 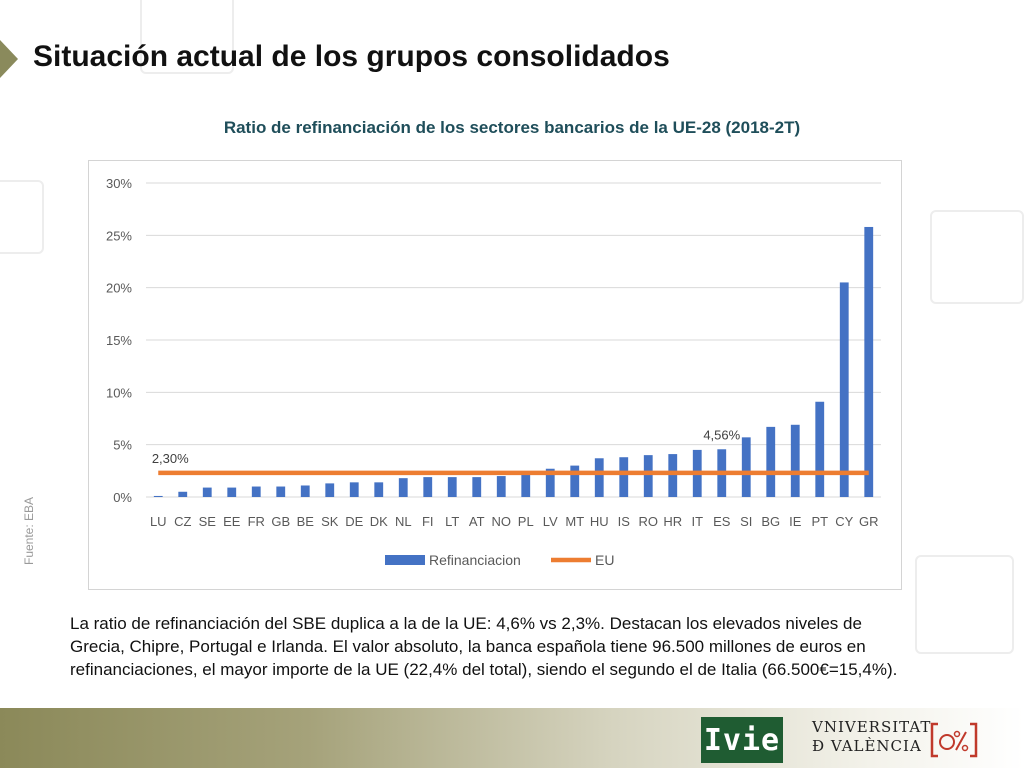 I want to click on y-tick-label: 10%, so click(x=119, y=392).